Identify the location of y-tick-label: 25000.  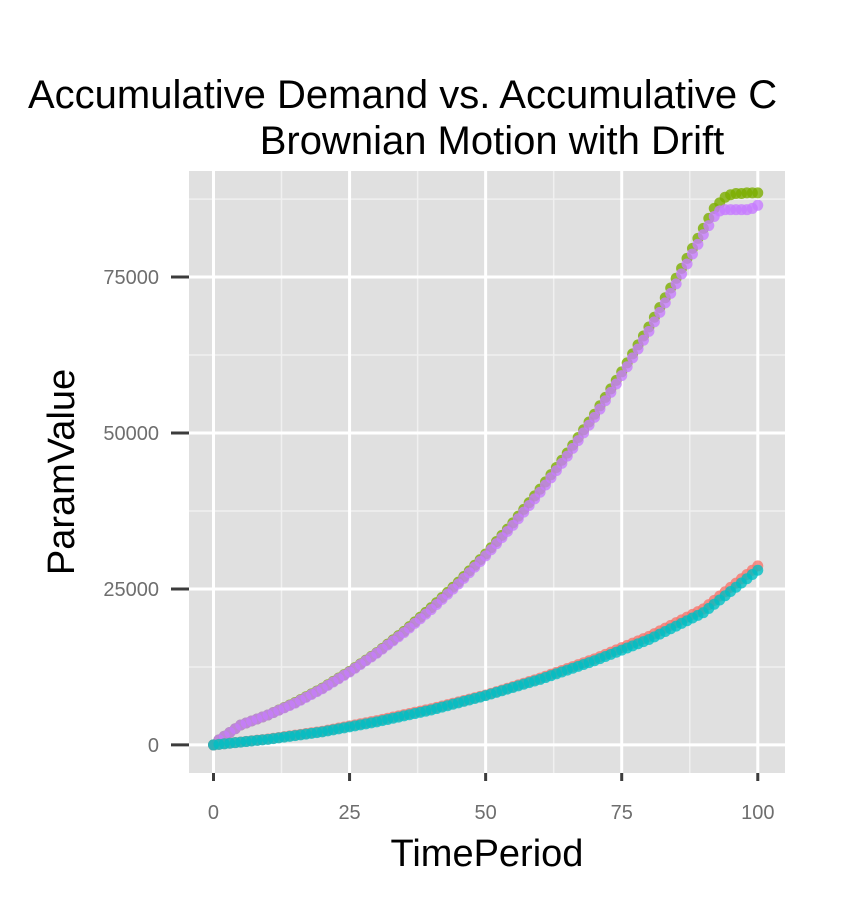
(131, 590).